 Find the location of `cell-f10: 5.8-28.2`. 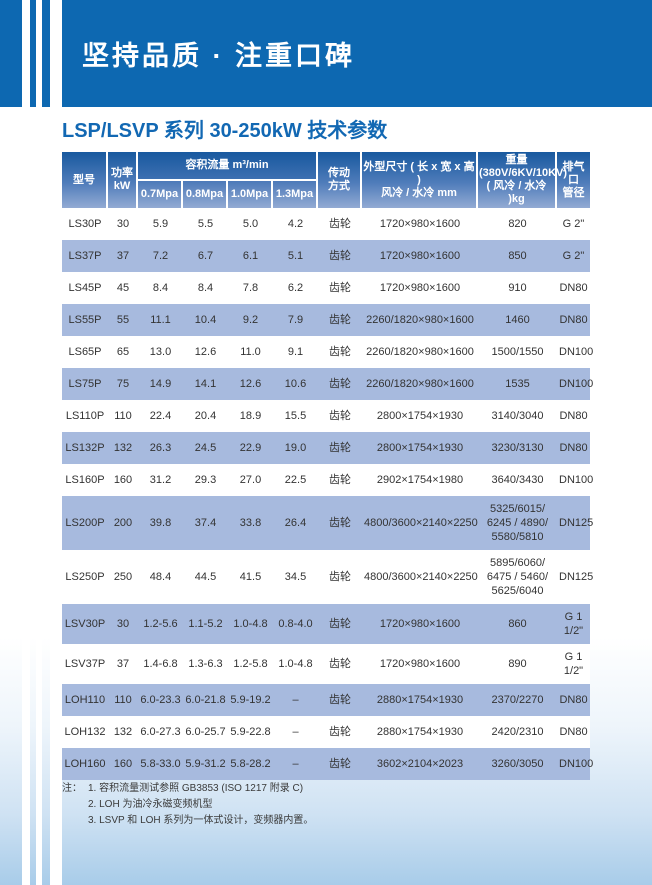

cell-f10: 5.8-28.2 is located at coordinates (250, 764).